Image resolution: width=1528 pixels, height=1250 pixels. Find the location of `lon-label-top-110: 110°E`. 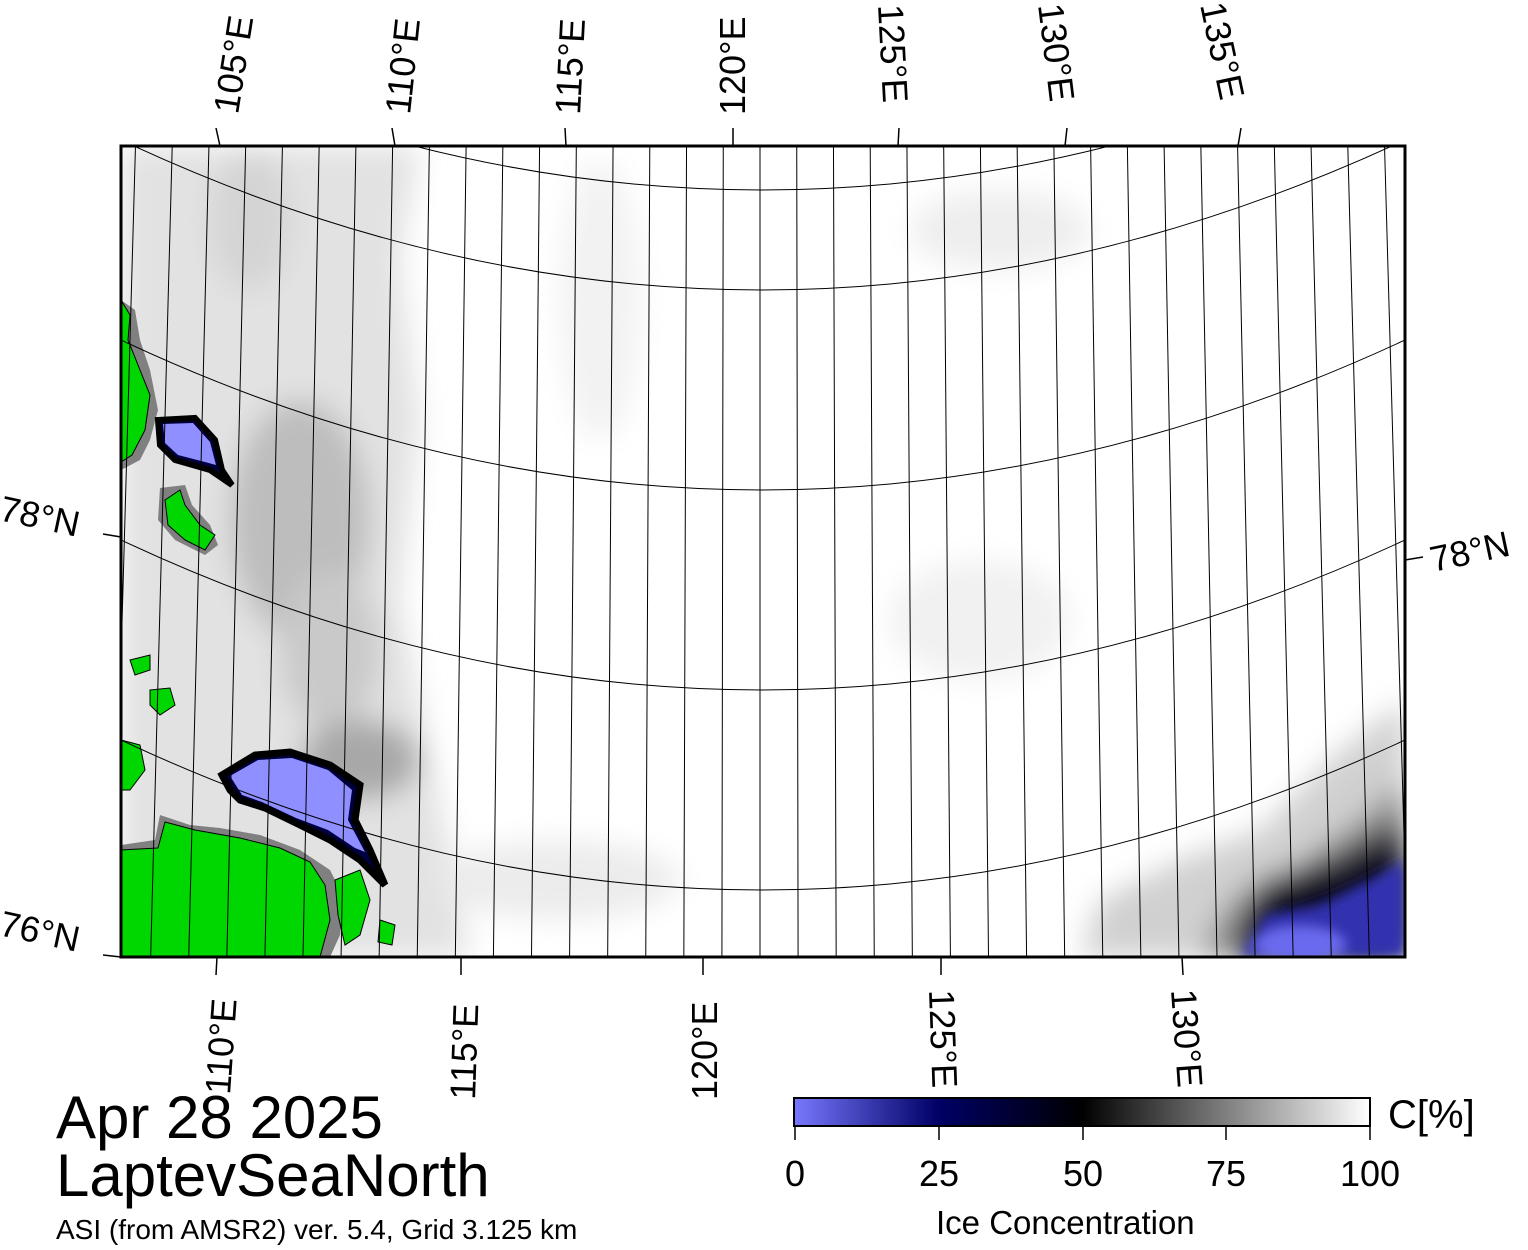

lon-label-top-110: 110°E is located at coordinates (402, 66).